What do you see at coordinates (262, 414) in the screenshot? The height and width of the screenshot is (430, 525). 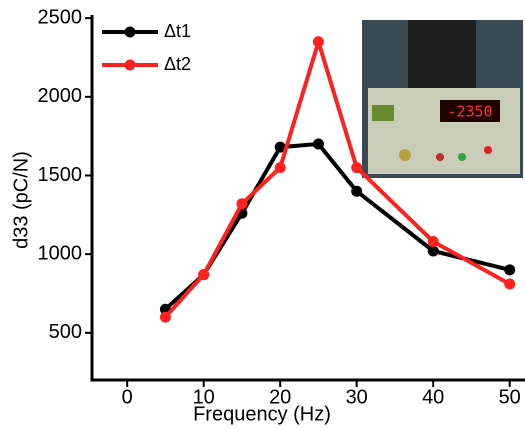 I see `x-axis-label: Frequency (Hz)` at bounding box center [262, 414].